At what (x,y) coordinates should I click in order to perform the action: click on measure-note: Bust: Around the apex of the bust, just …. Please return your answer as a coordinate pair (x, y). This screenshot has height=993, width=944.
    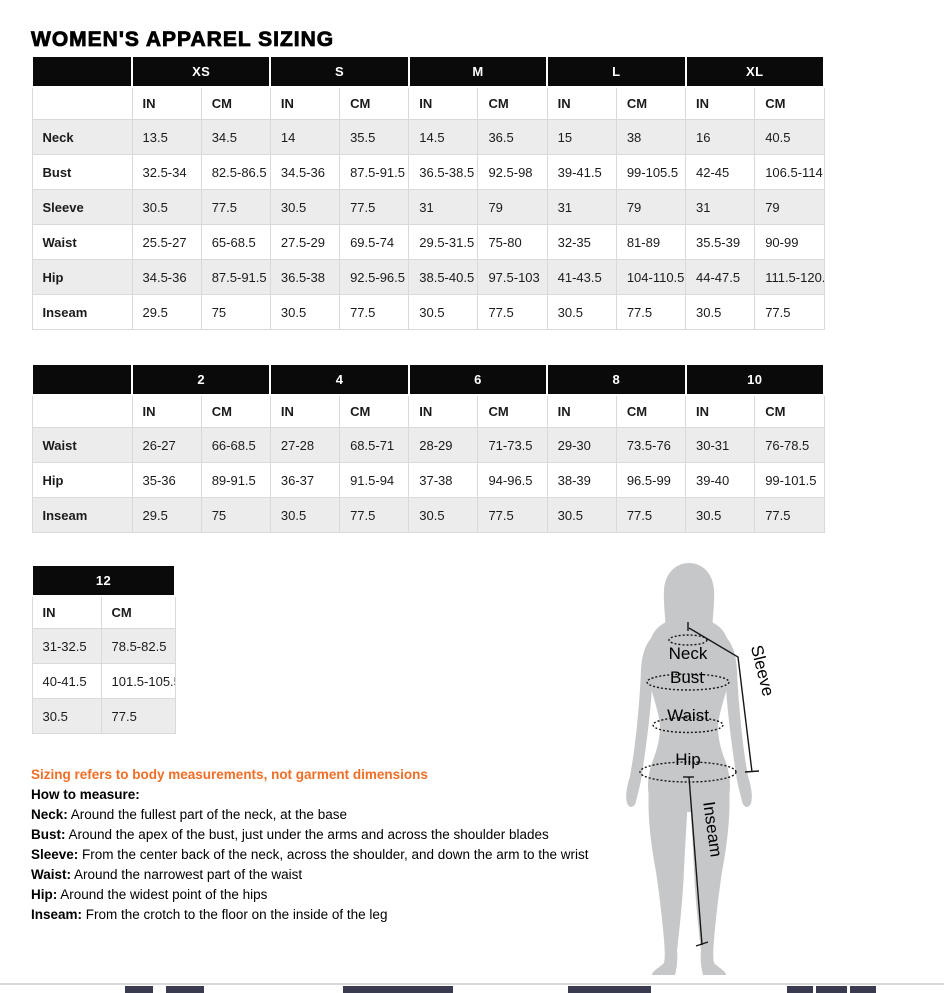
    Looking at the image, I should click on (290, 834).